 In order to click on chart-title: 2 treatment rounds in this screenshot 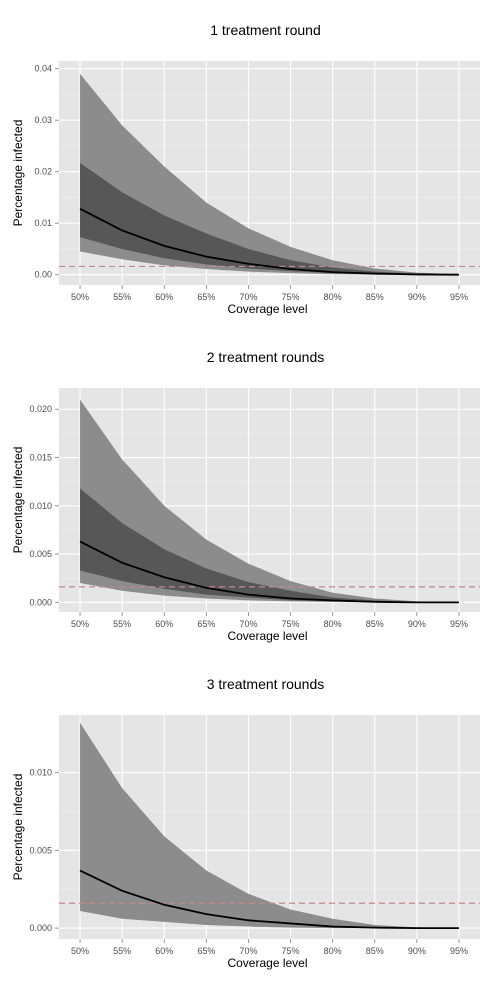, I will do `click(266, 357)`.